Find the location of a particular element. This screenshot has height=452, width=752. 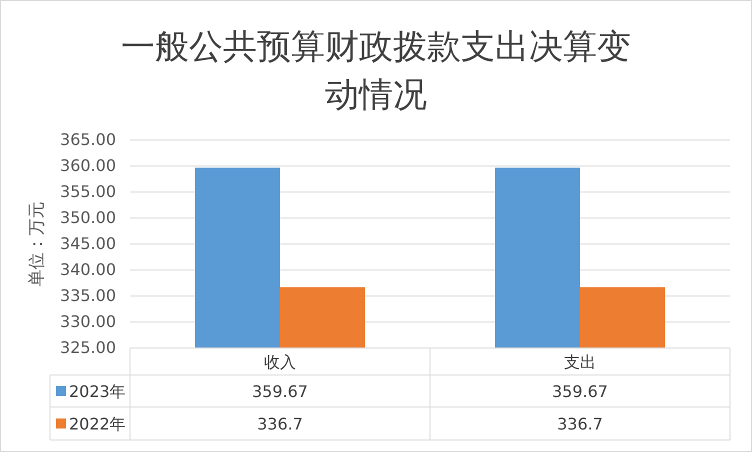

y-tick-label: 345.00 is located at coordinates (88, 244).